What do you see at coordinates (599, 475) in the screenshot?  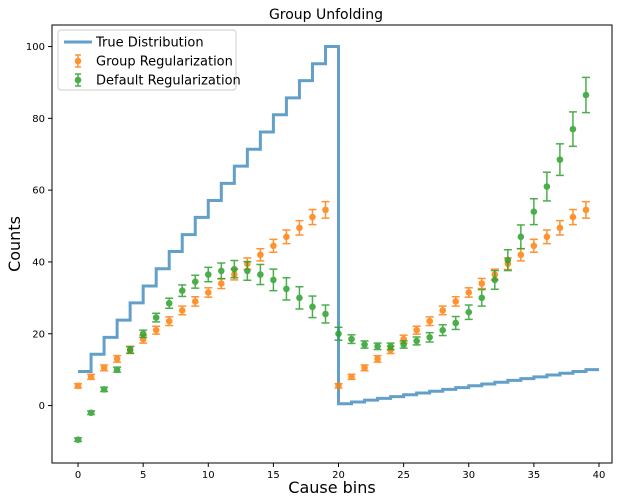 I see `x-tick-label: 40` at bounding box center [599, 475].